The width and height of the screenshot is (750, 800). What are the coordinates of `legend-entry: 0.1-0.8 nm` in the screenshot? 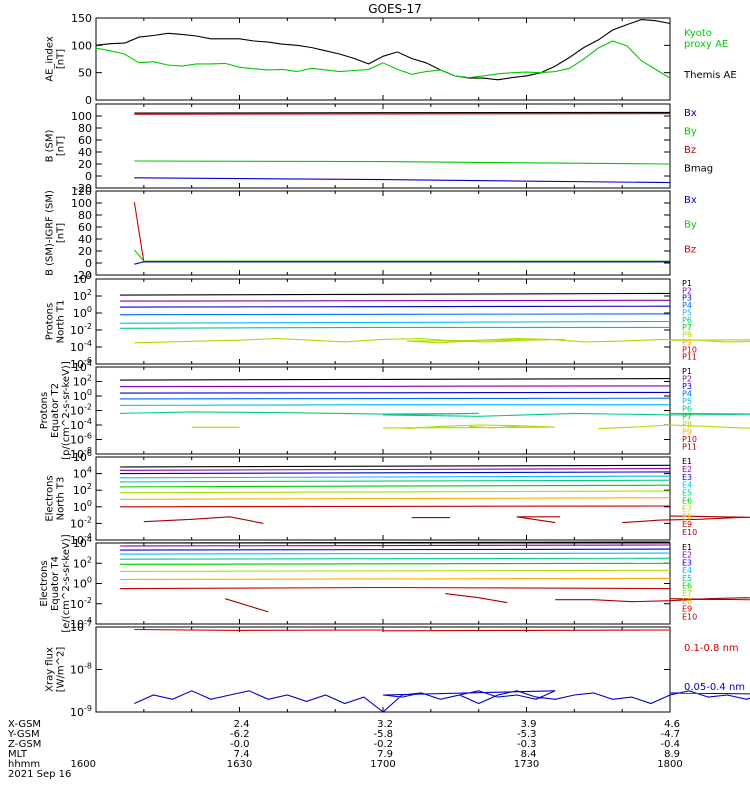 It's located at (711, 648).